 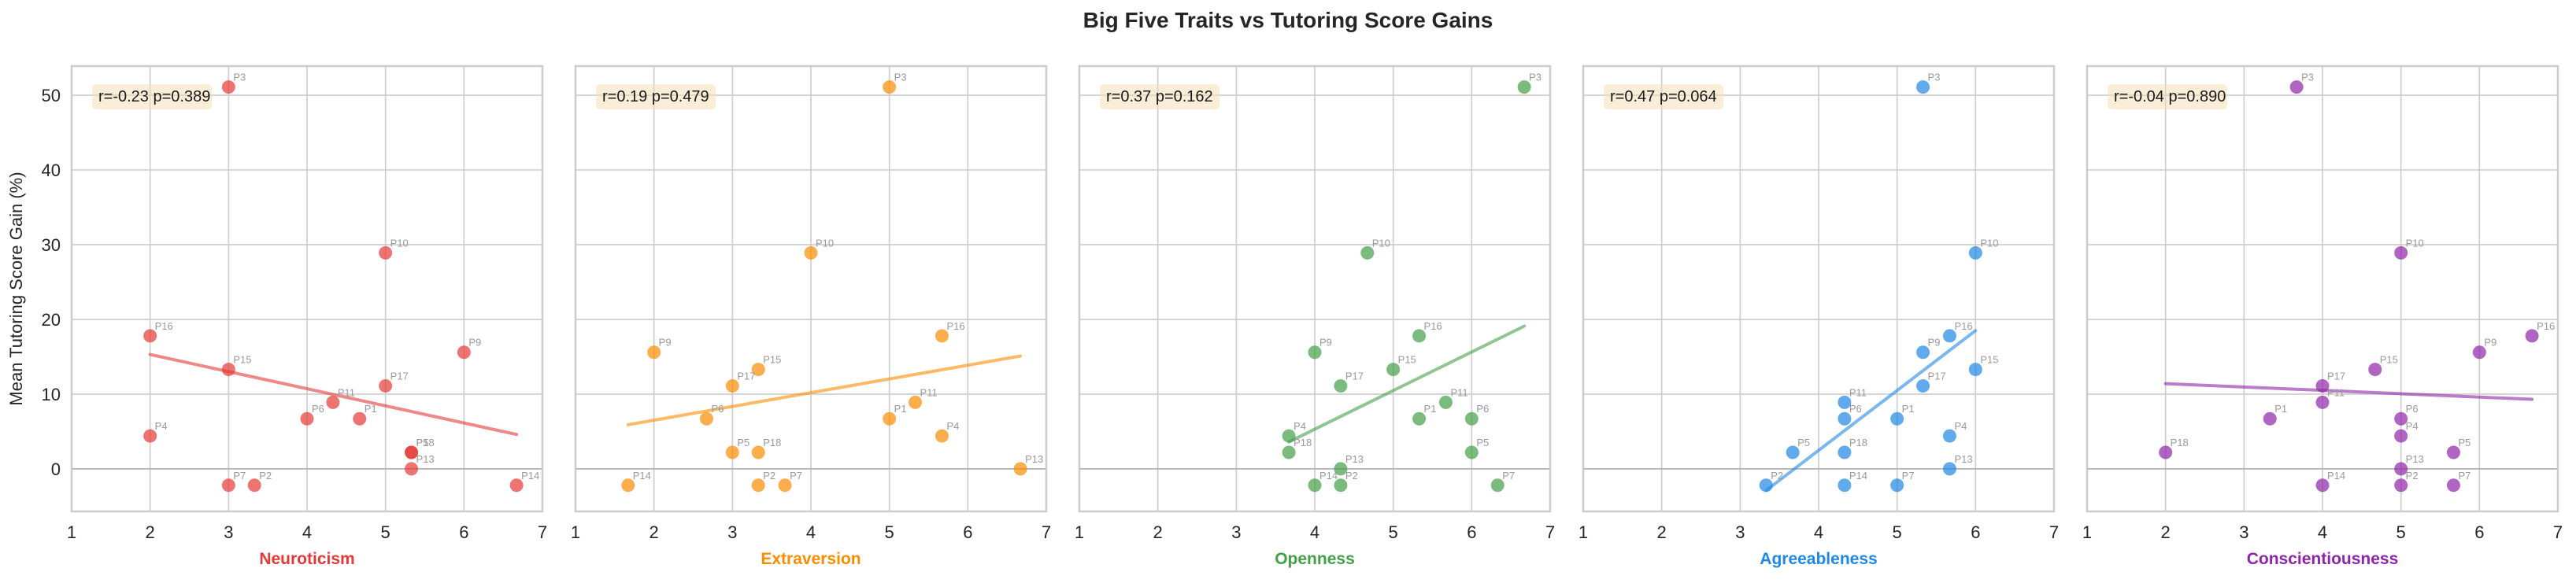 I want to click on y-axis-label: Mean Tutoring Score Gain (%), so click(x=16, y=289).